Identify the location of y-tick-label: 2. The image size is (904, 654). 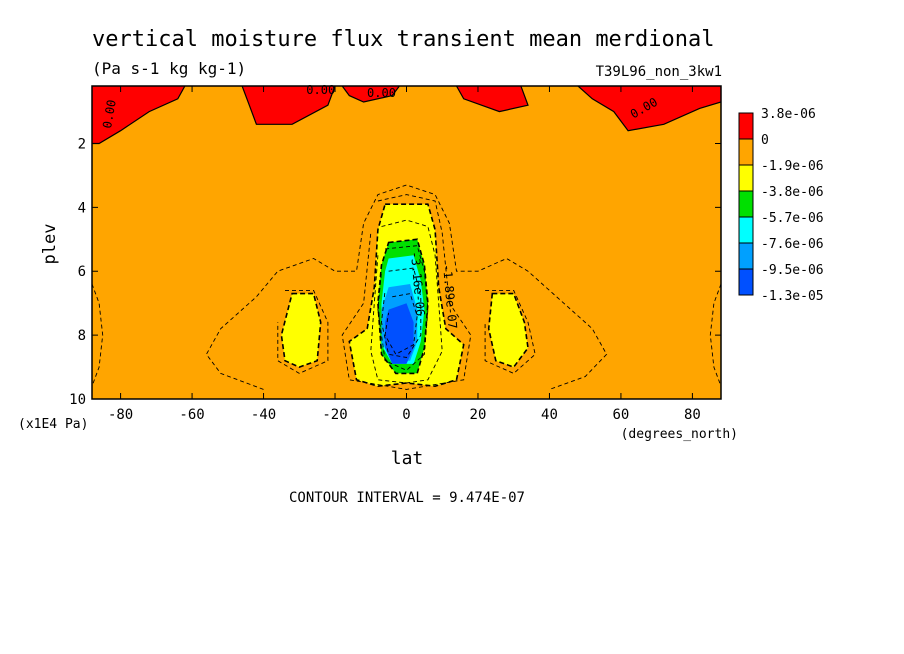
(82, 144).